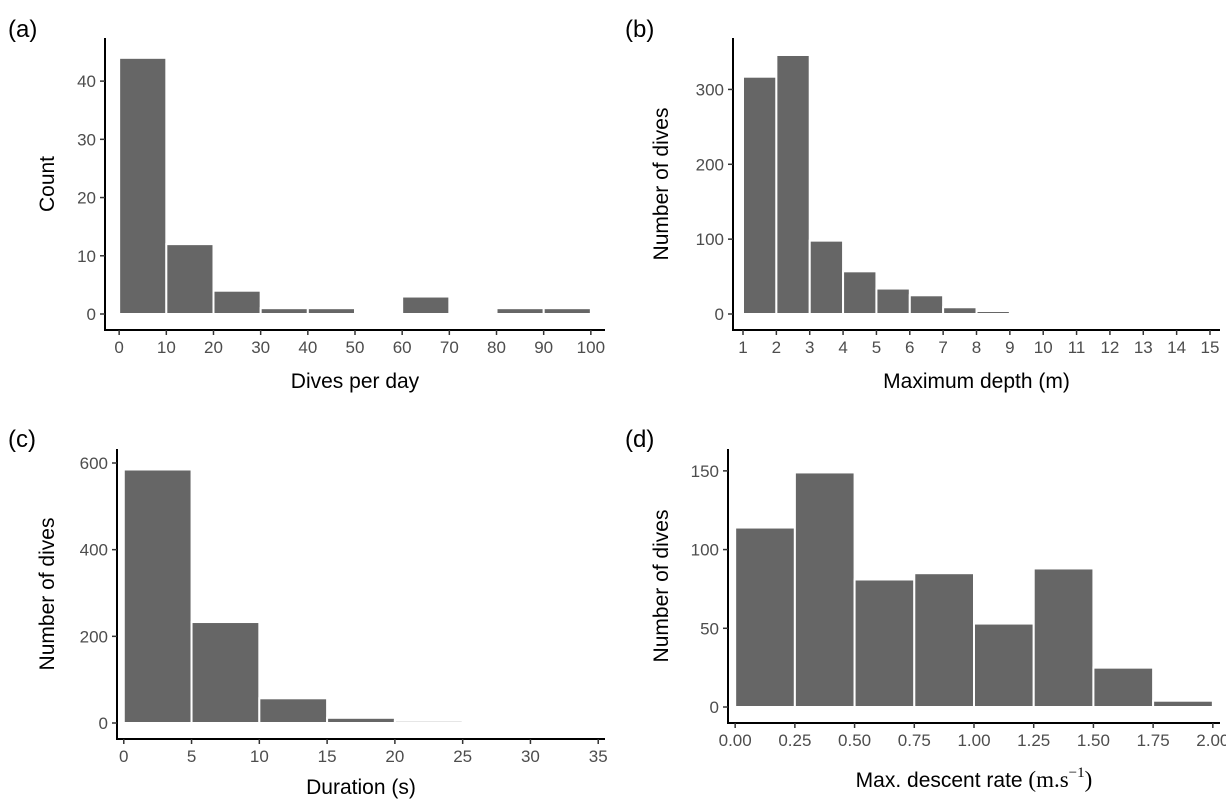 This screenshot has height=799, width=1226. Describe the element at coordinates (1153, 740) in the screenshot. I see `x-tick-label: 1.75` at that location.